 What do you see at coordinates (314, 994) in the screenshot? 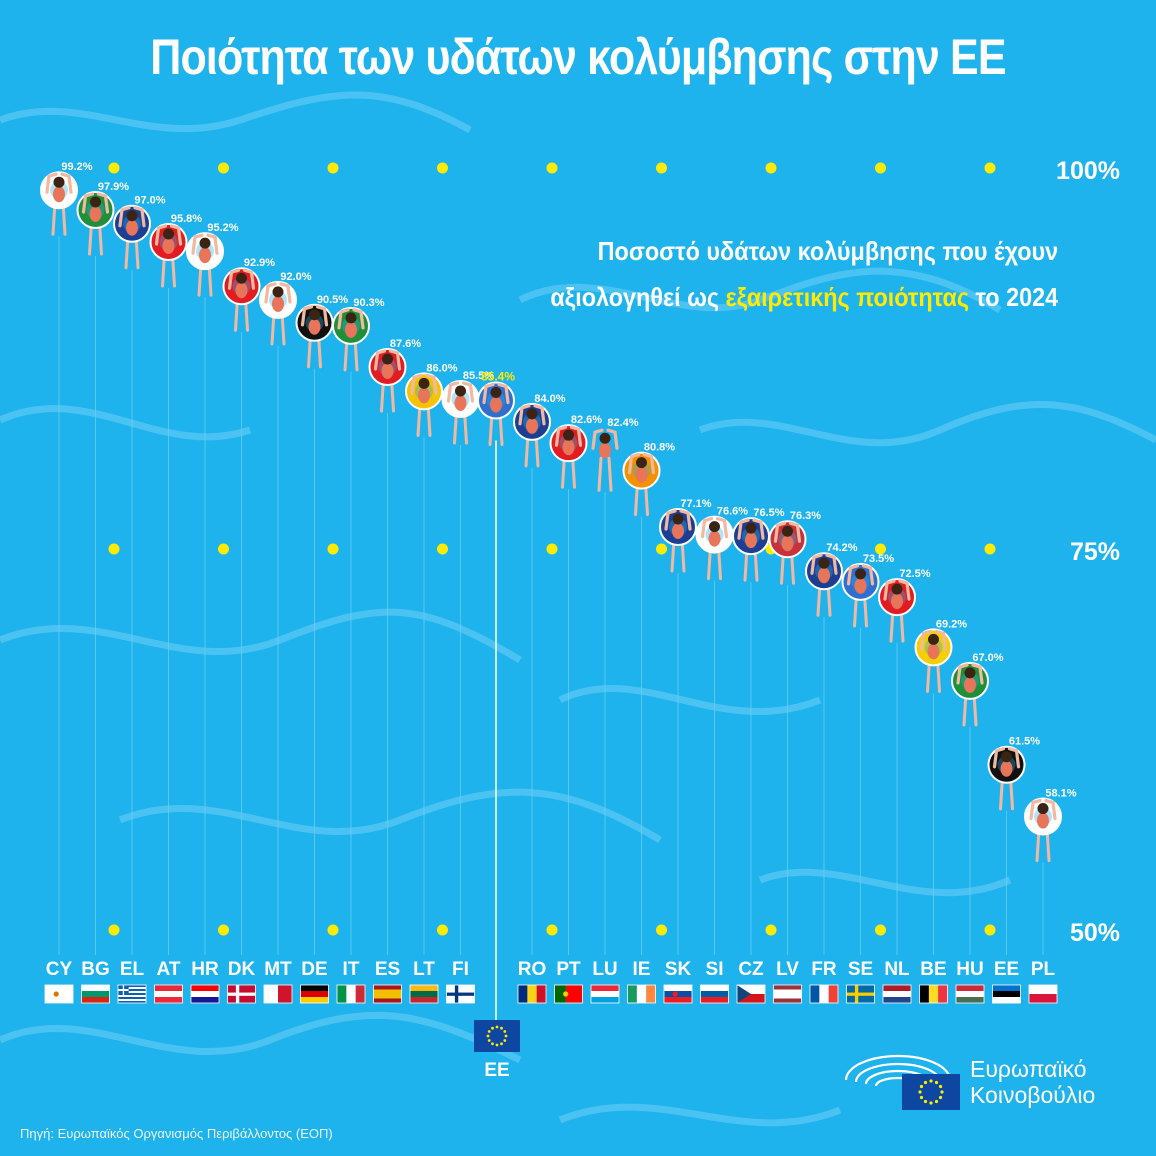
I see `flag-DE-icon` at bounding box center [314, 994].